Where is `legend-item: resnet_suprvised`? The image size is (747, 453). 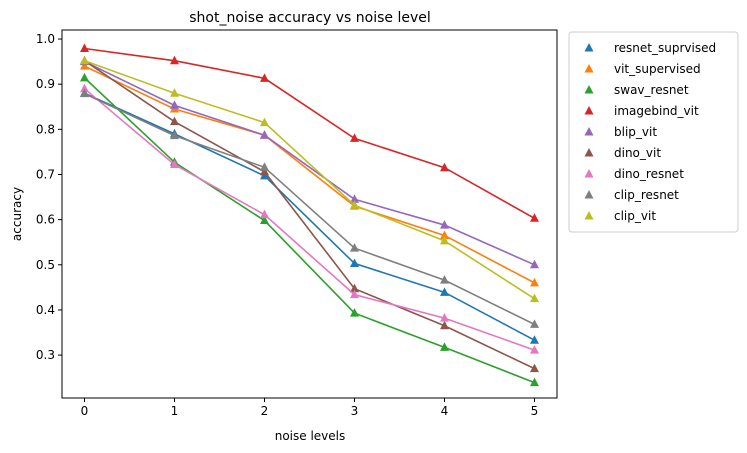
legend-item: resnet_suprvised is located at coordinates (650, 48).